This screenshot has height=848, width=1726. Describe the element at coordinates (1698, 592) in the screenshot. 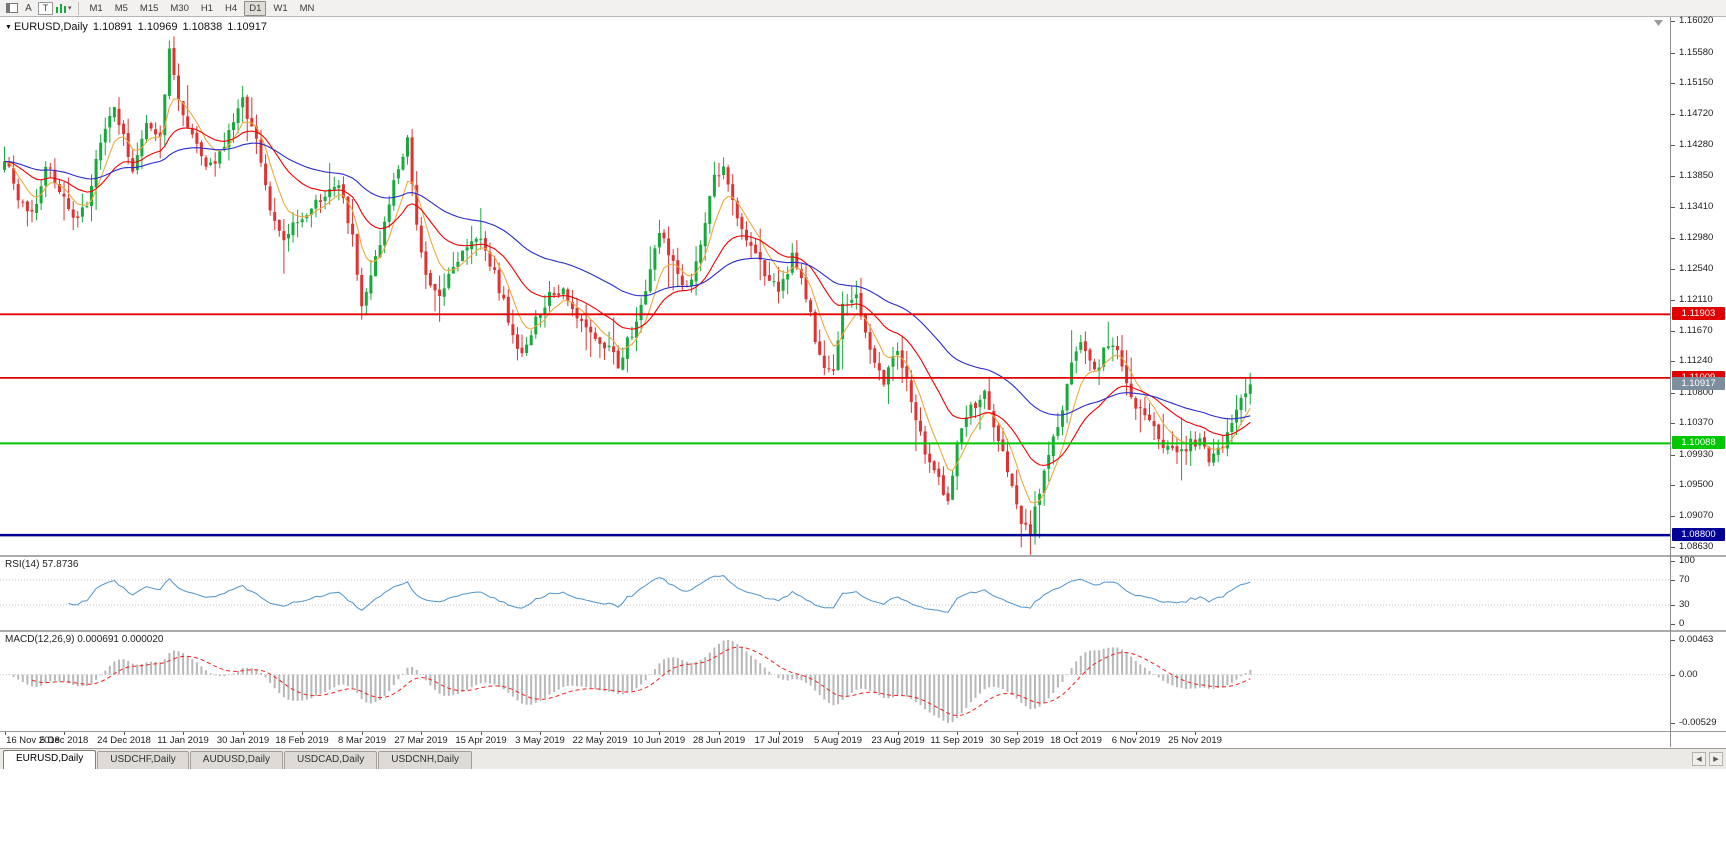

I see `rsi-axis: 100 70 30 0` at that location.